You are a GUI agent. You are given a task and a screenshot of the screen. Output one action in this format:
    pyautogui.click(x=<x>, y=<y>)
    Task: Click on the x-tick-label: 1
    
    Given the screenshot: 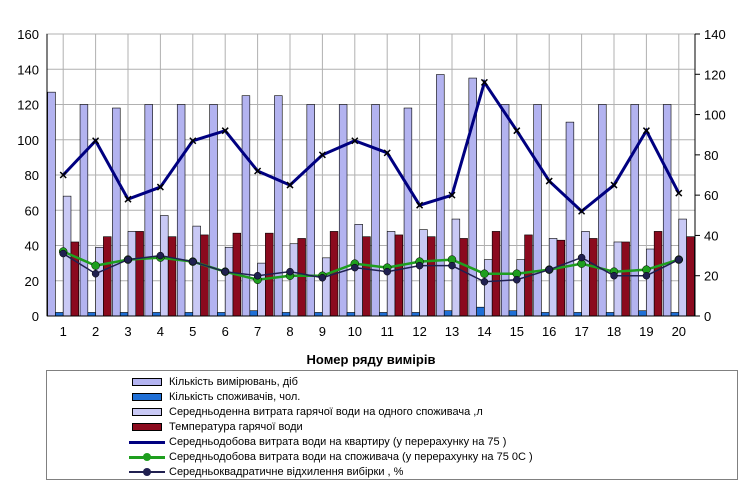 What is the action you would take?
    pyautogui.click(x=63, y=331)
    